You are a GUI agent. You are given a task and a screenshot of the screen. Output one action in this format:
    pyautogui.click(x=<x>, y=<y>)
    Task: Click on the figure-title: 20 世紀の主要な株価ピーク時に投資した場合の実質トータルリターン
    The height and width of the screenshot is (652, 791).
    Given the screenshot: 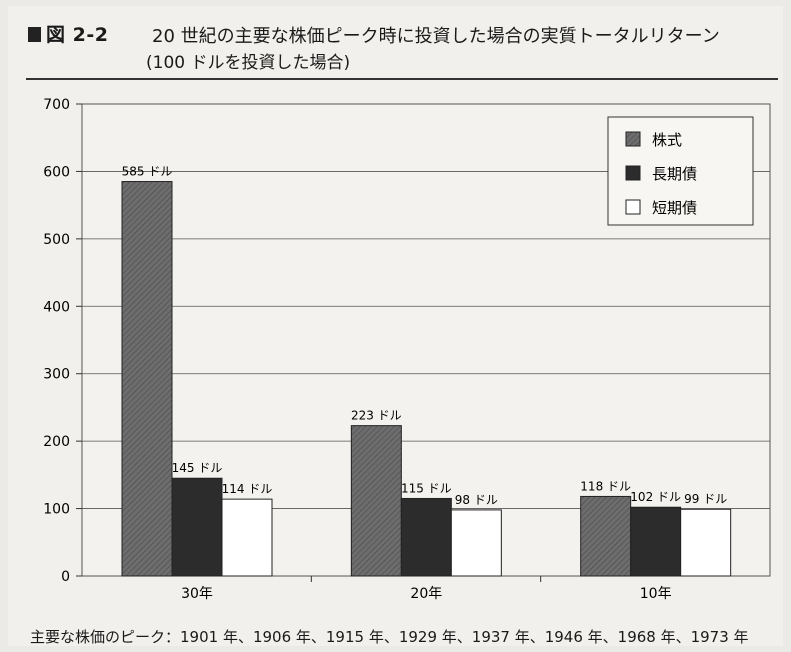 What is the action you would take?
    pyautogui.click(x=436, y=36)
    